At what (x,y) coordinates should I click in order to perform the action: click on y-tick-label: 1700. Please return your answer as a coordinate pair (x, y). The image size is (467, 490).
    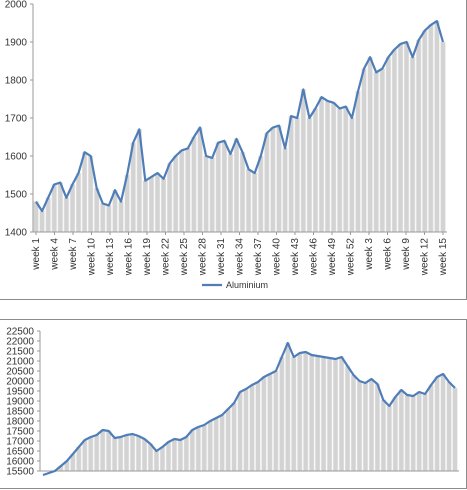
    Looking at the image, I should click on (16, 119).